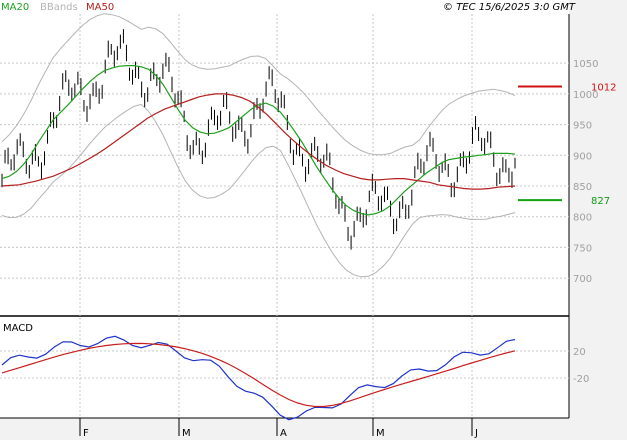 Image resolution: width=627 pixels, height=440 pixels. What do you see at coordinates (581, 379) in the screenshot?
I see `macd-tick-1: -20` at bounding box center [581, 379].